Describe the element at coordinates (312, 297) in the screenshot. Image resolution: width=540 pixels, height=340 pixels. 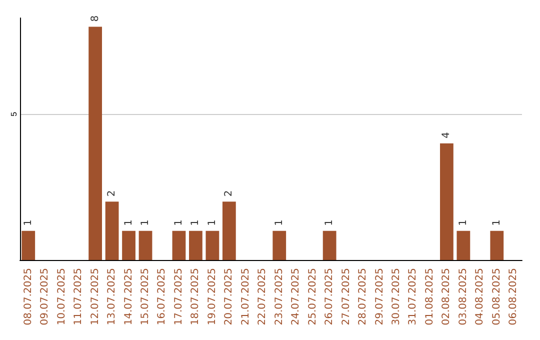
I see `x-tick-label: 25.07.2025` at that location.